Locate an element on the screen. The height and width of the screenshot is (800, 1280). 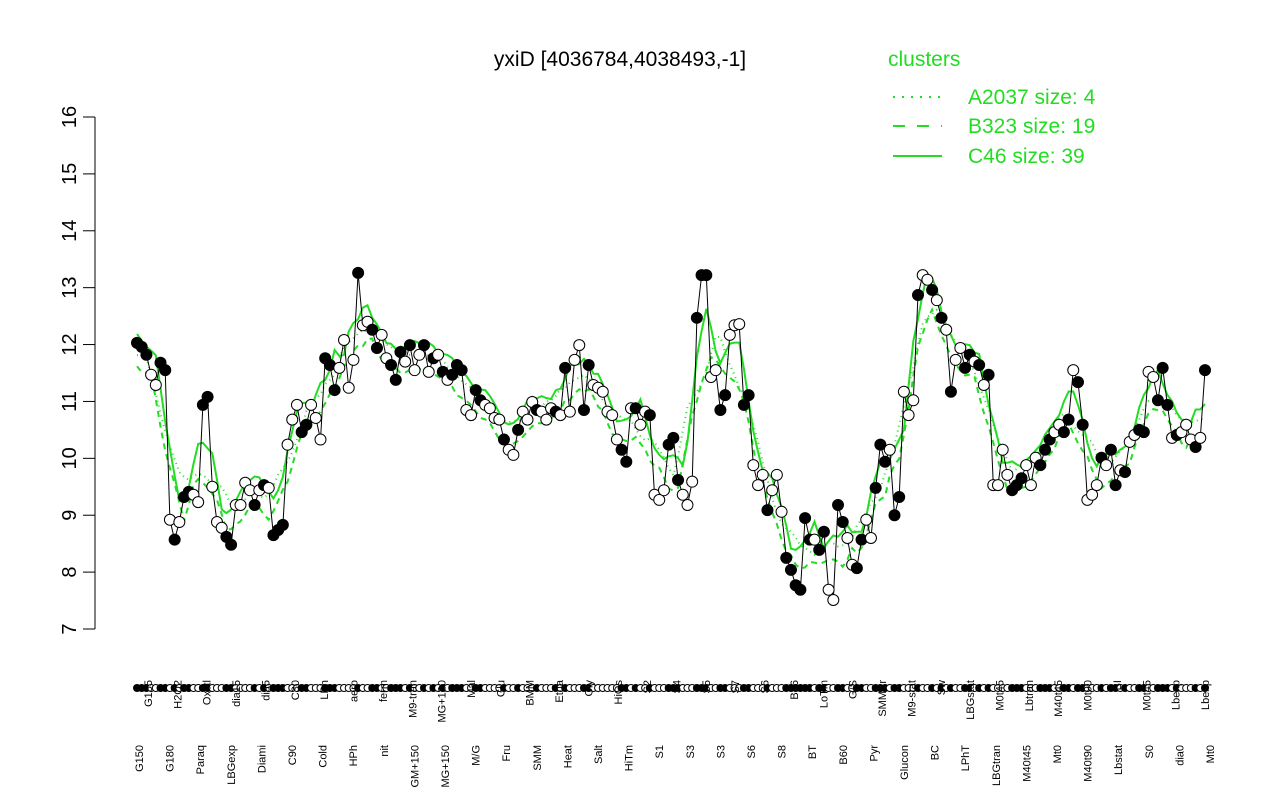
x-label: Heat is located at coordinates (568, 756).